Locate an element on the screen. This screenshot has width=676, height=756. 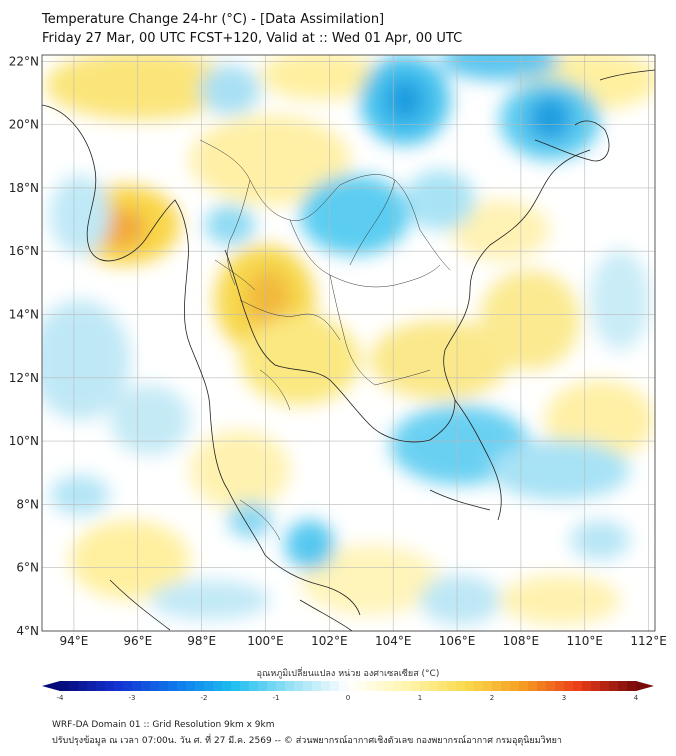
colorbar-tick-label: 1 is located at coordinates (420, 698).